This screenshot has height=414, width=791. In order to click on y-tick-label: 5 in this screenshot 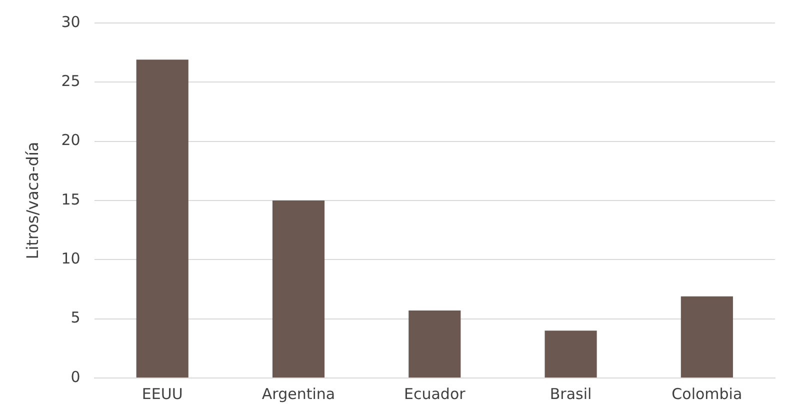, I will do `click(75, 317)`.